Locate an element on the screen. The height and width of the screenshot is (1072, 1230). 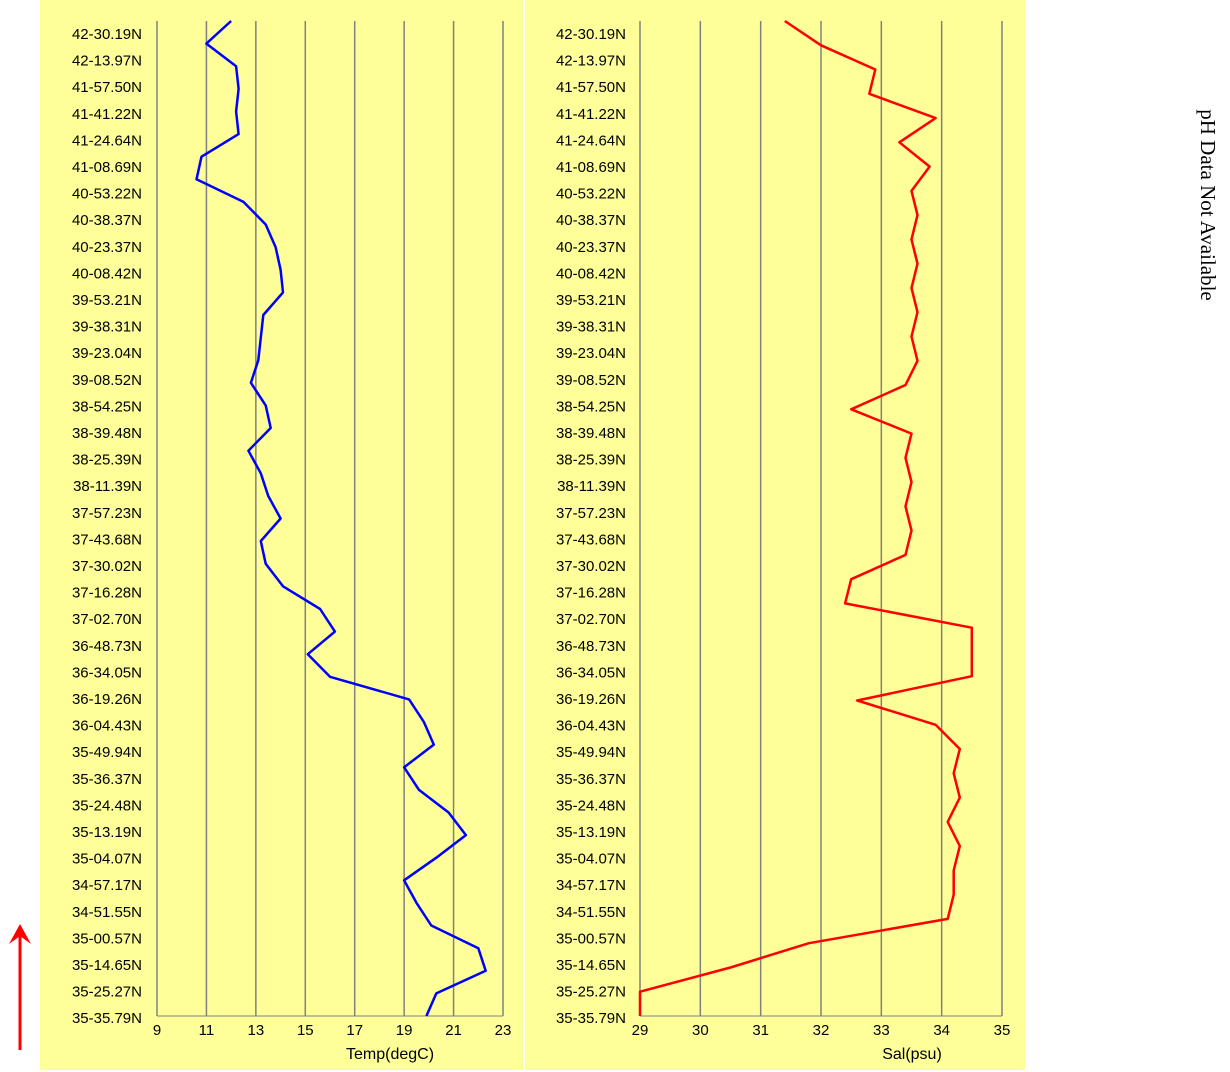
salinity-latitude-label: 40-38.37N is located at coordinates (591, 220).